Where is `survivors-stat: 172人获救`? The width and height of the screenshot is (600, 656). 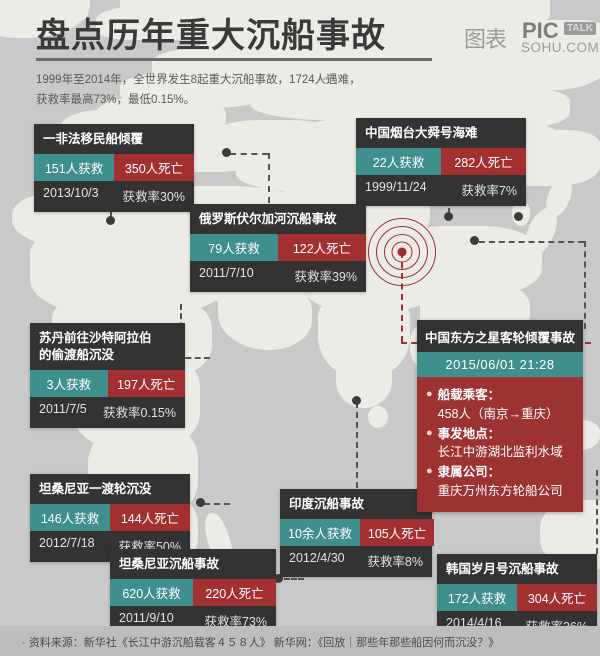
survivors-stat: 172人获救 is located at coordinates (477, 597).